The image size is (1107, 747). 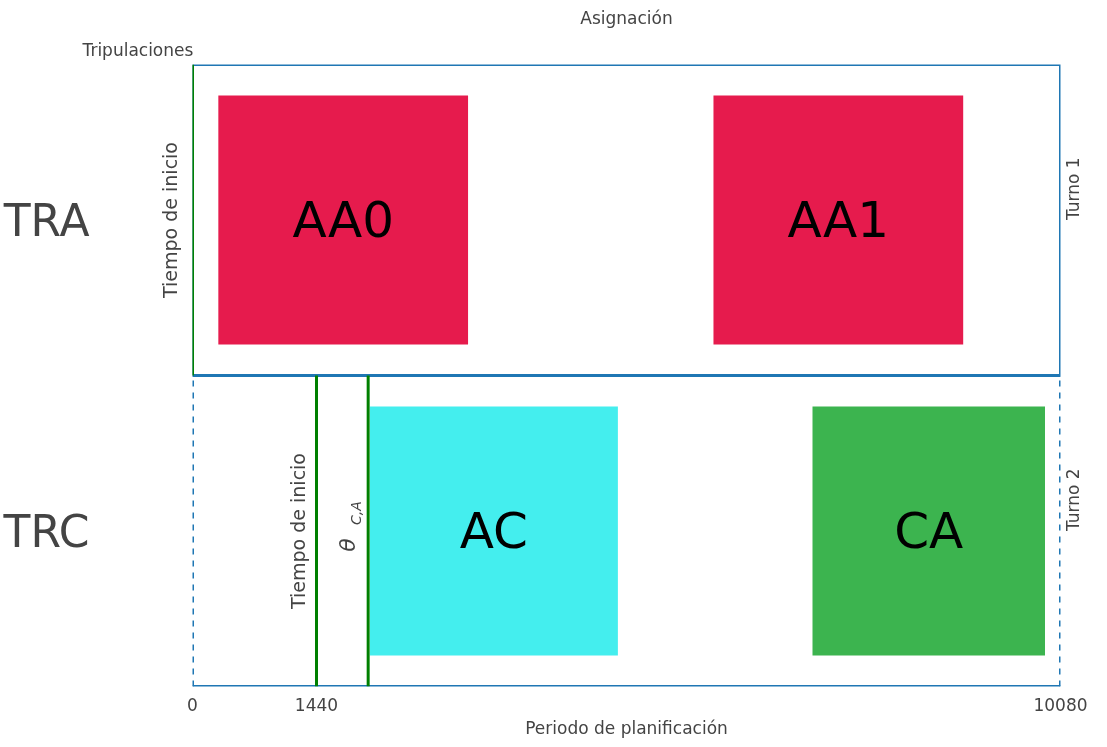 What do you see at coordinates (494, 531) in the screenshot?
I see `series-label: AC` at bounding box center [494, 531].